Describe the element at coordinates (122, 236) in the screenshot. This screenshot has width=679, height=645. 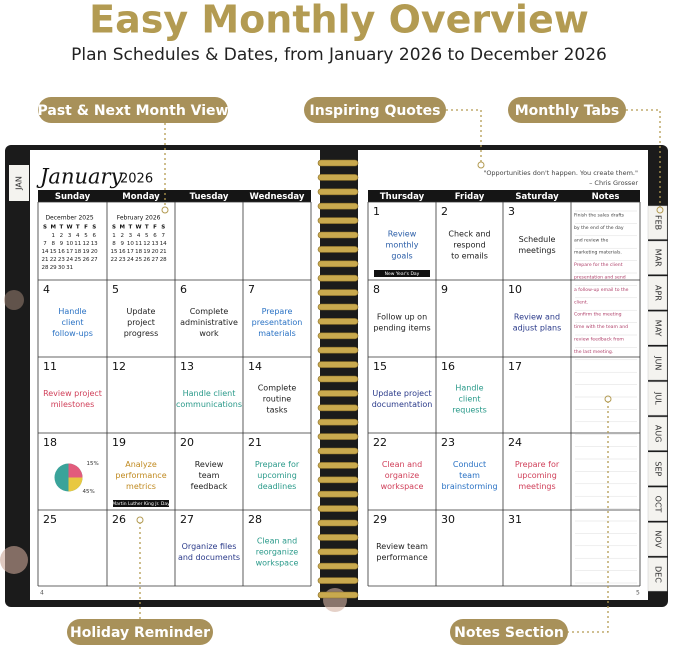
I see `mini-date: 2` at that location.